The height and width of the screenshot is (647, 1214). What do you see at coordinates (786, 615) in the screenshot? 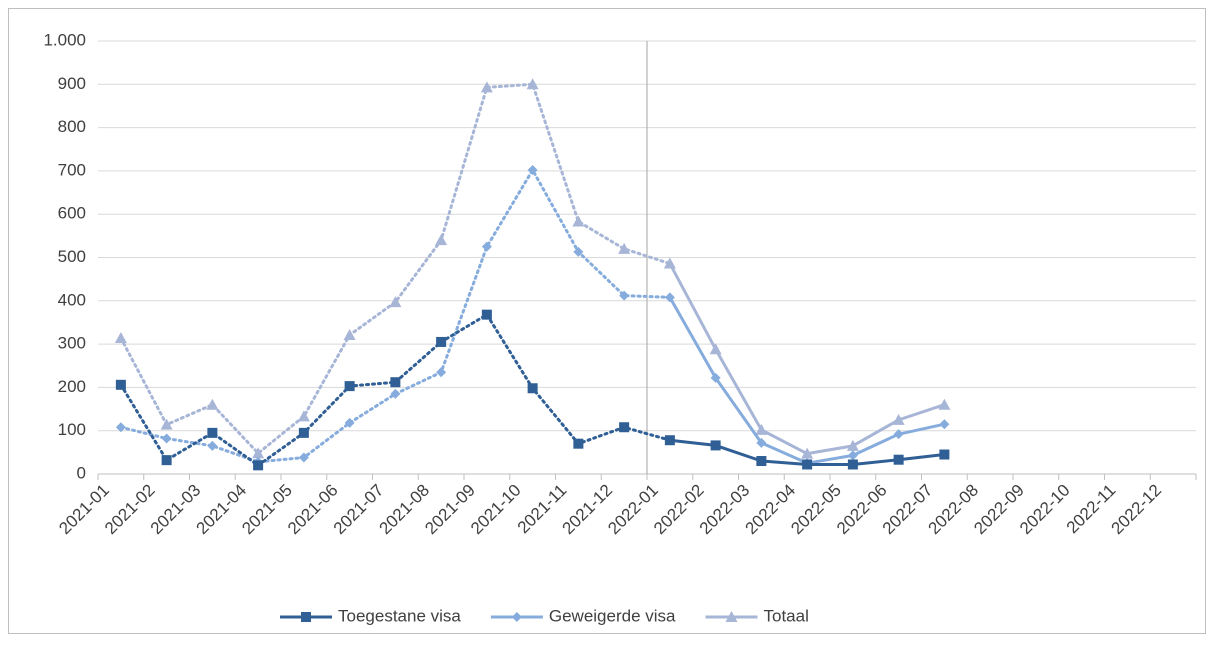
I see `legend-label: Totaal` at bounding box center [786, 615].